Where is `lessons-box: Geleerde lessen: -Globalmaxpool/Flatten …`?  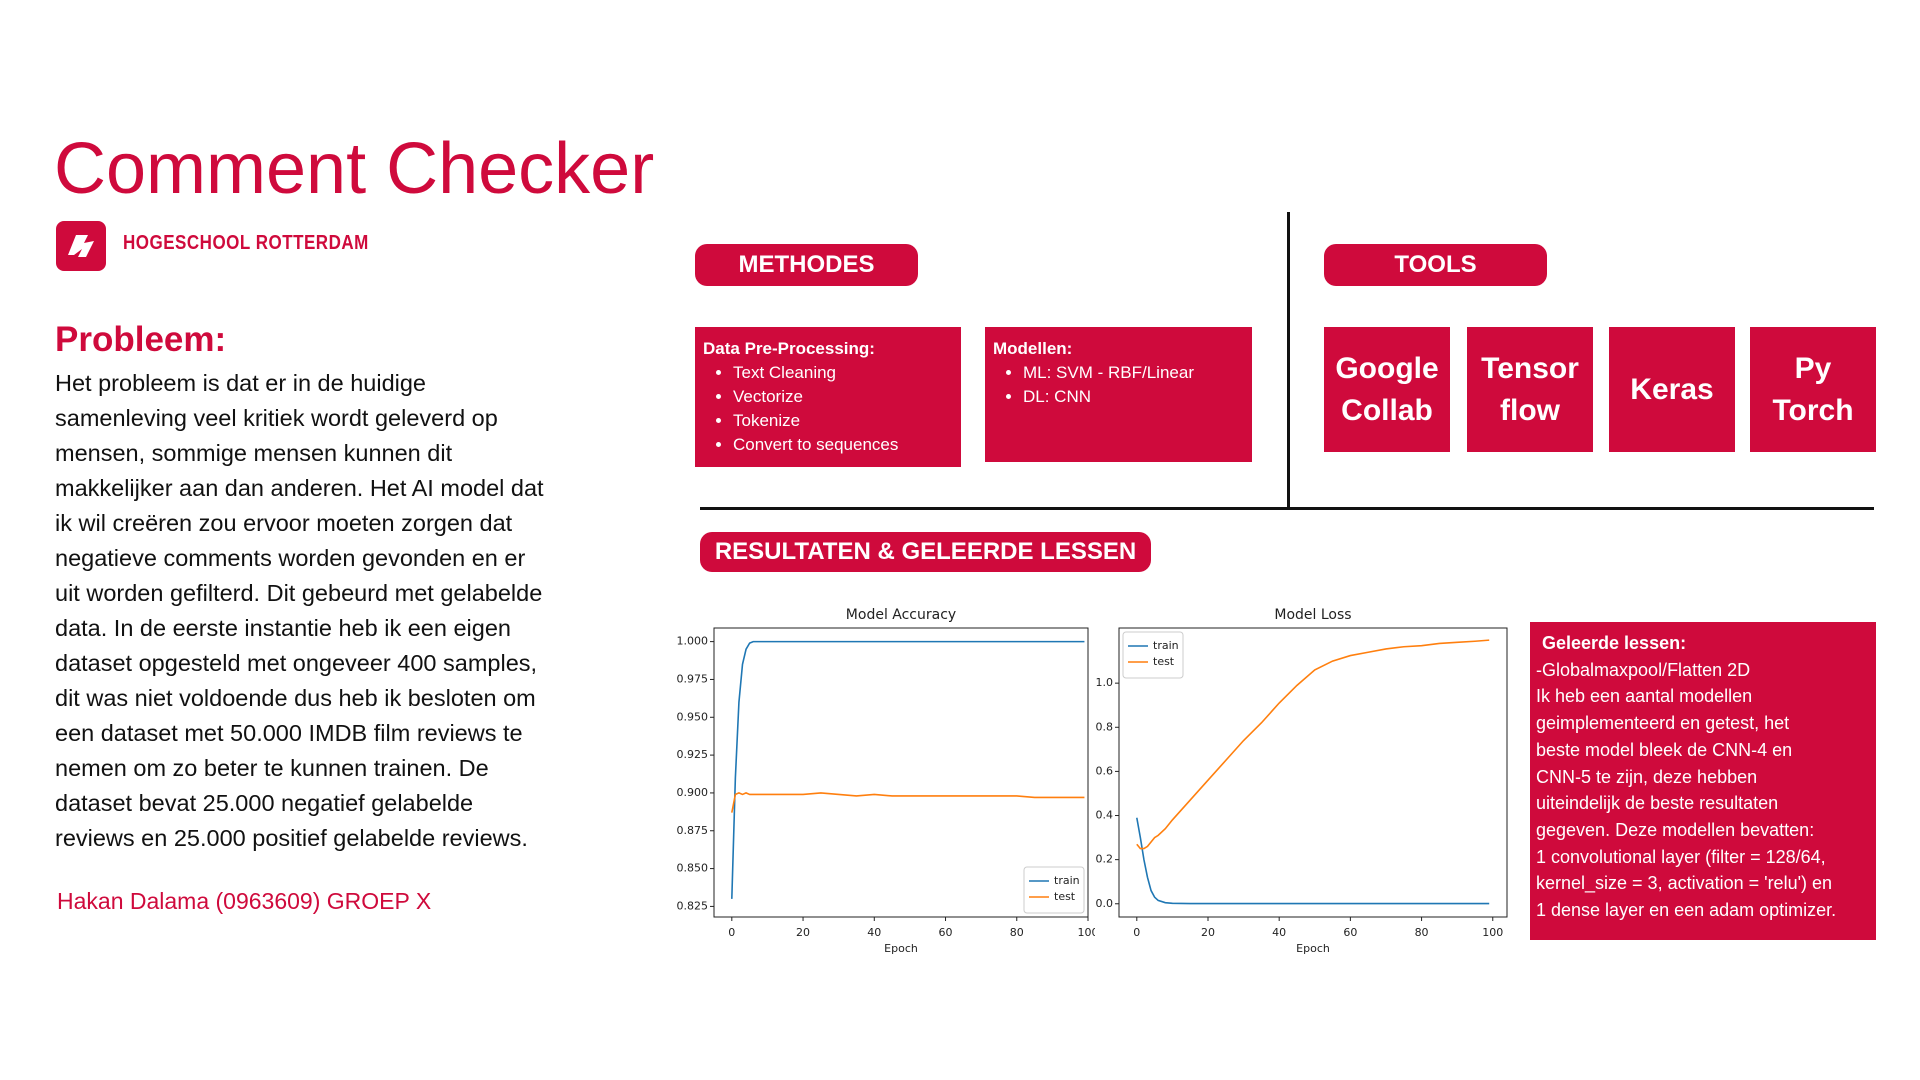
lessons-box: Geleerde lessen: -Globalmaxpool/Flatten … is located at coordinates (1703, 781).